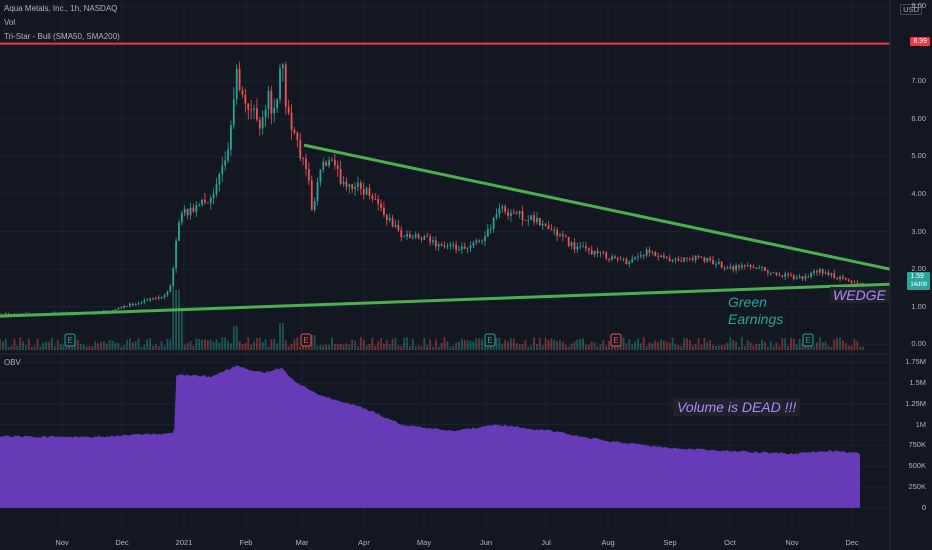  Describe the element at coordinates (12, 362) in the screenshot. I see `obv-legend: OBV` at that location.